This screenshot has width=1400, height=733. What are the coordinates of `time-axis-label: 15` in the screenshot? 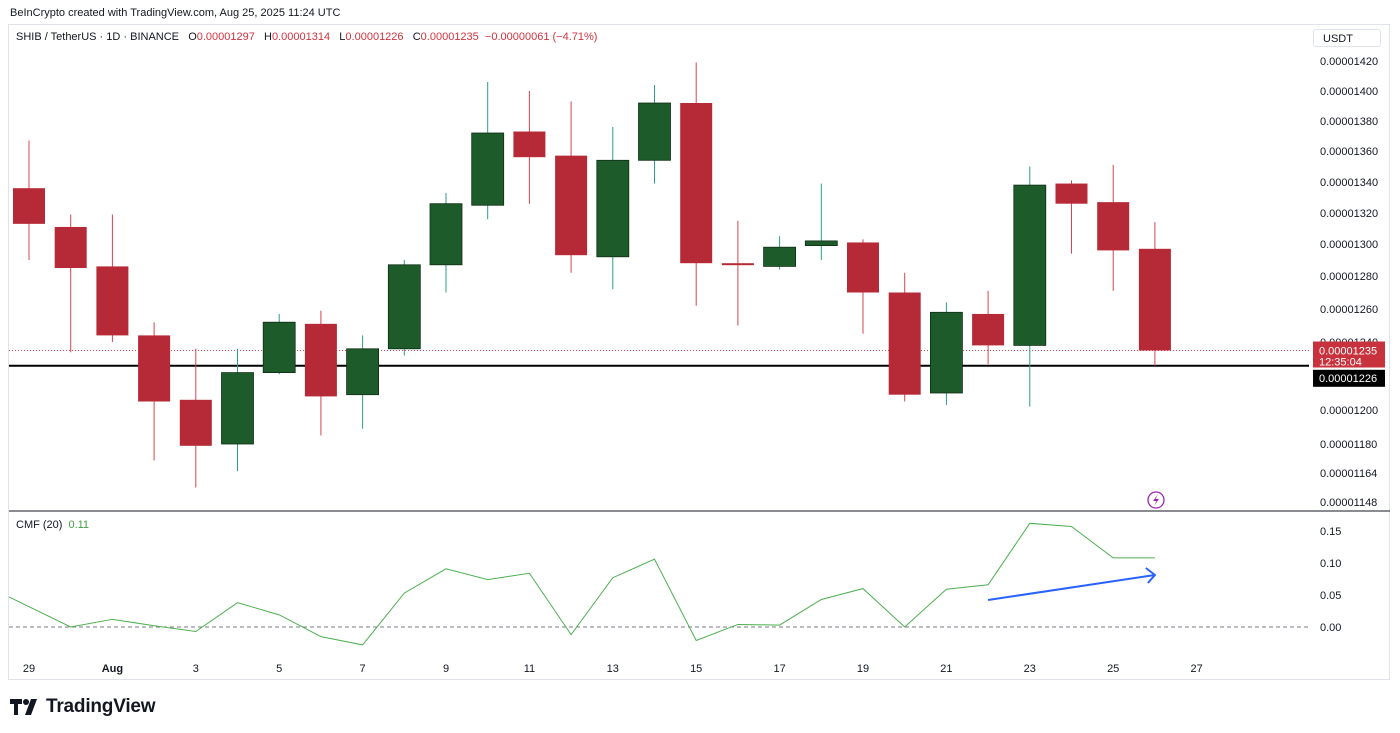 It's located at (696, 669).